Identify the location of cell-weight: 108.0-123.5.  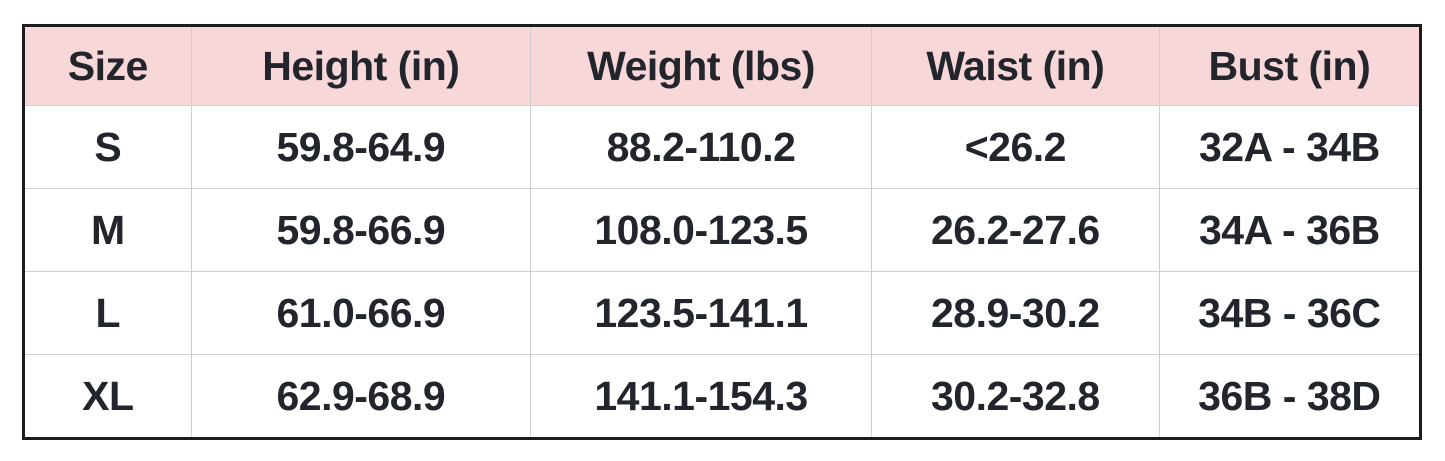
(701, 230).